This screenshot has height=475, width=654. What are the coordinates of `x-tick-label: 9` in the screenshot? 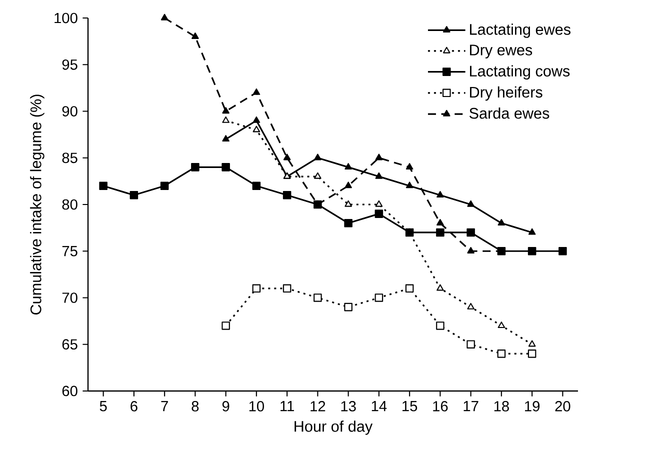 It's located at (226, 406).